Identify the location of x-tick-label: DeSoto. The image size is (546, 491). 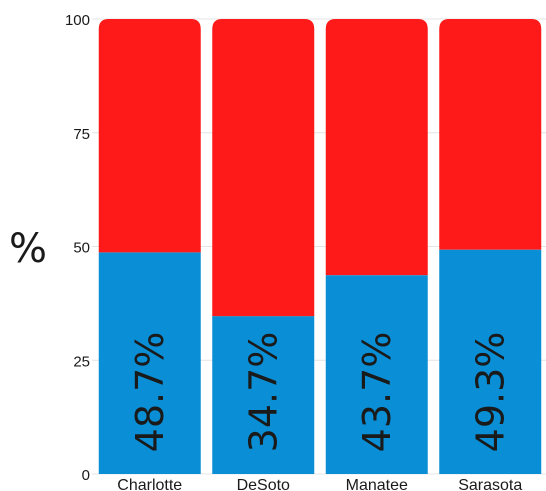
(263, 484).